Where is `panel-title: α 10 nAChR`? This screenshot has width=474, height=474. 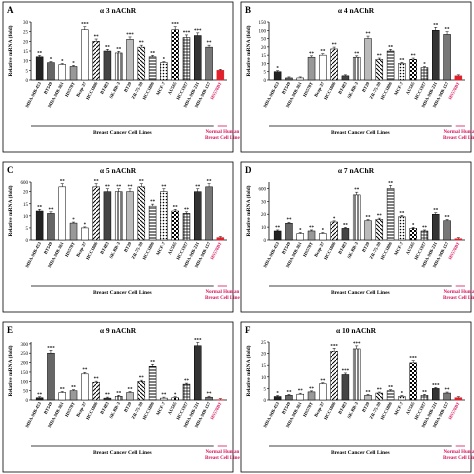
panel-title: α 10 nAChR is located at coordinates (356, 330).